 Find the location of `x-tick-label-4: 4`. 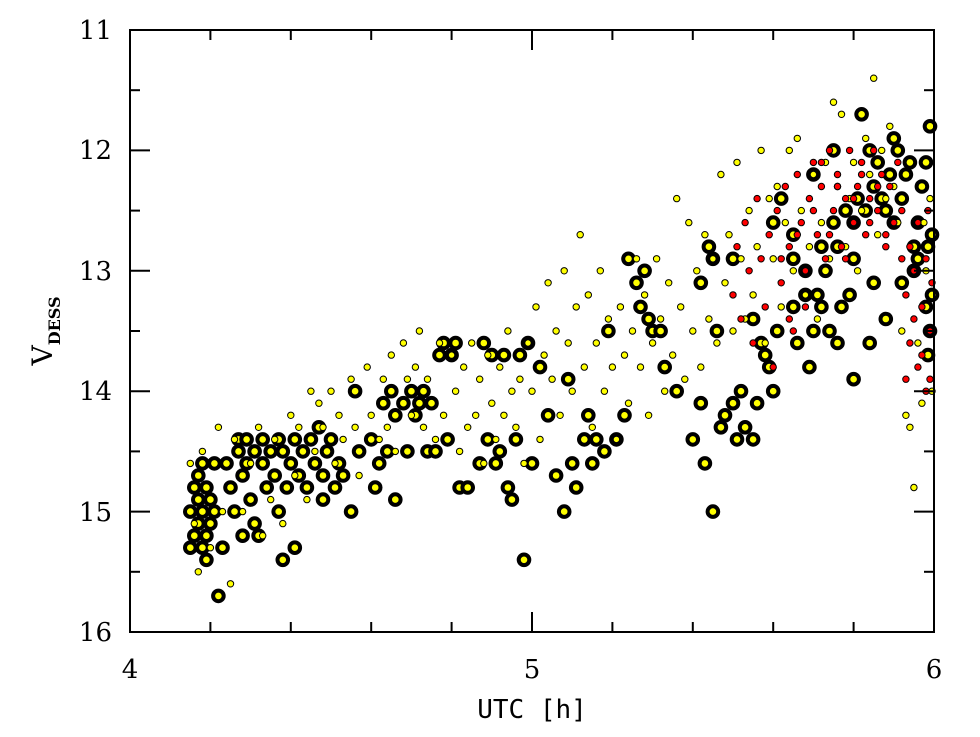

x-tick-label-4: 4 is located at coordinates (130, 670).